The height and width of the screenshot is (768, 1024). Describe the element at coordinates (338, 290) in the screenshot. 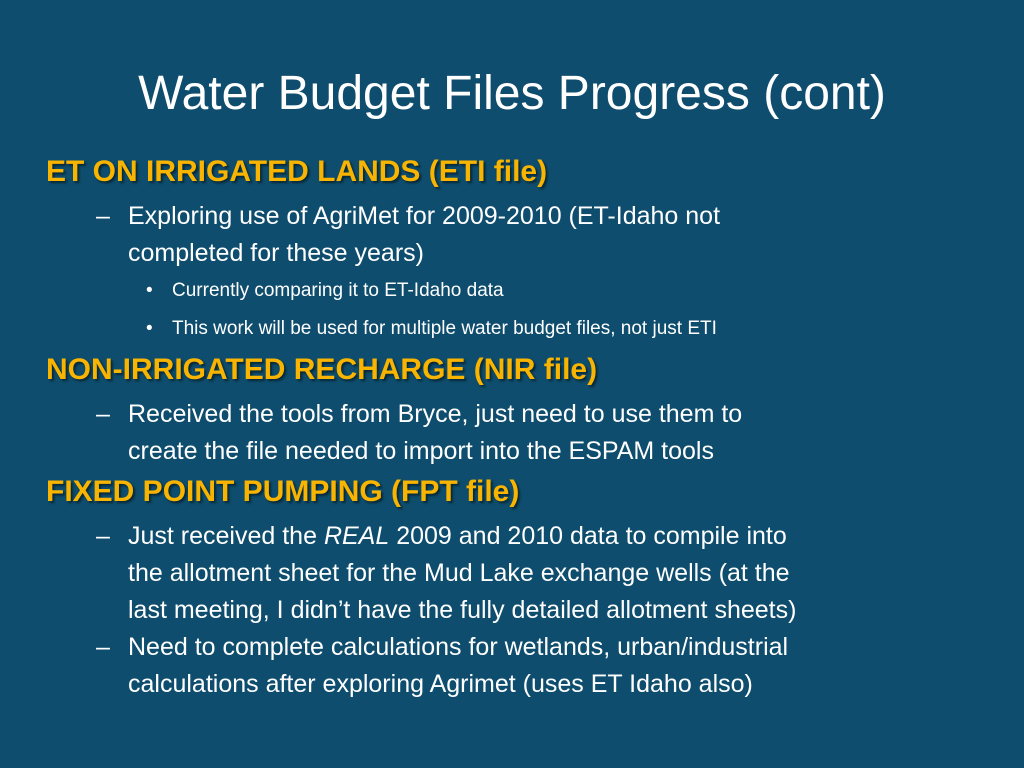

I see `sub-list-item-text: Currently comparing it to ET-Idaho data` at that location.